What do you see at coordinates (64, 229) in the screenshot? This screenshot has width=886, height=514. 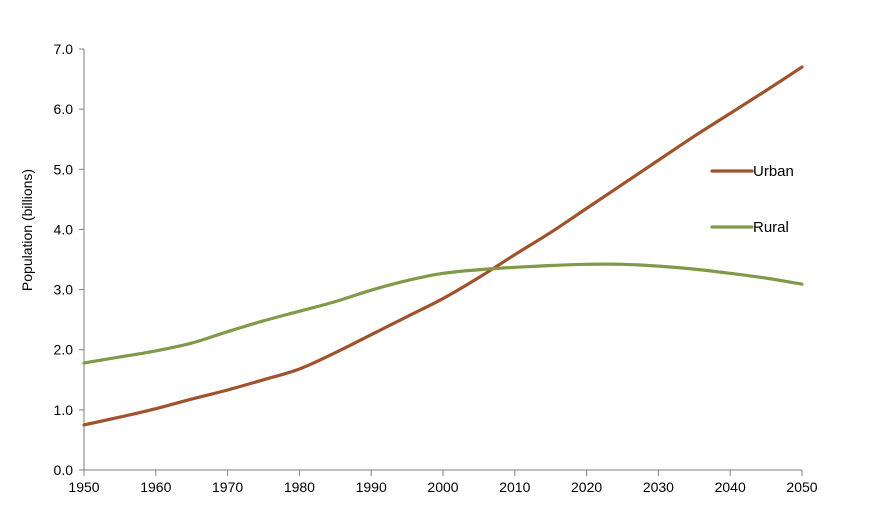 I see `y-tick-label: 4.0` at bounding box center [64, 229].